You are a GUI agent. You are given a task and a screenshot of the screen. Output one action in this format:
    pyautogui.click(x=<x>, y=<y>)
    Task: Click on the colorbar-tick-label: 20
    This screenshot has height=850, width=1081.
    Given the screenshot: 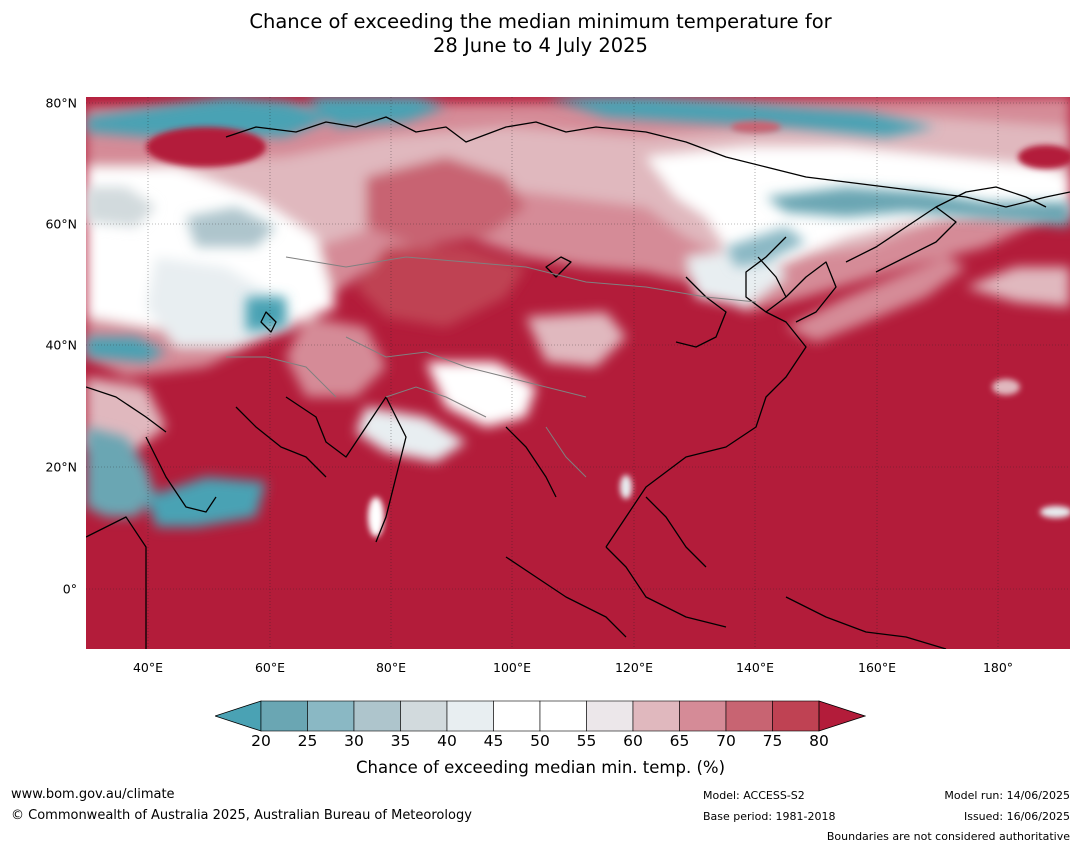 What is the action you would take?
    pyautogui.click(x=261, y=741)
    